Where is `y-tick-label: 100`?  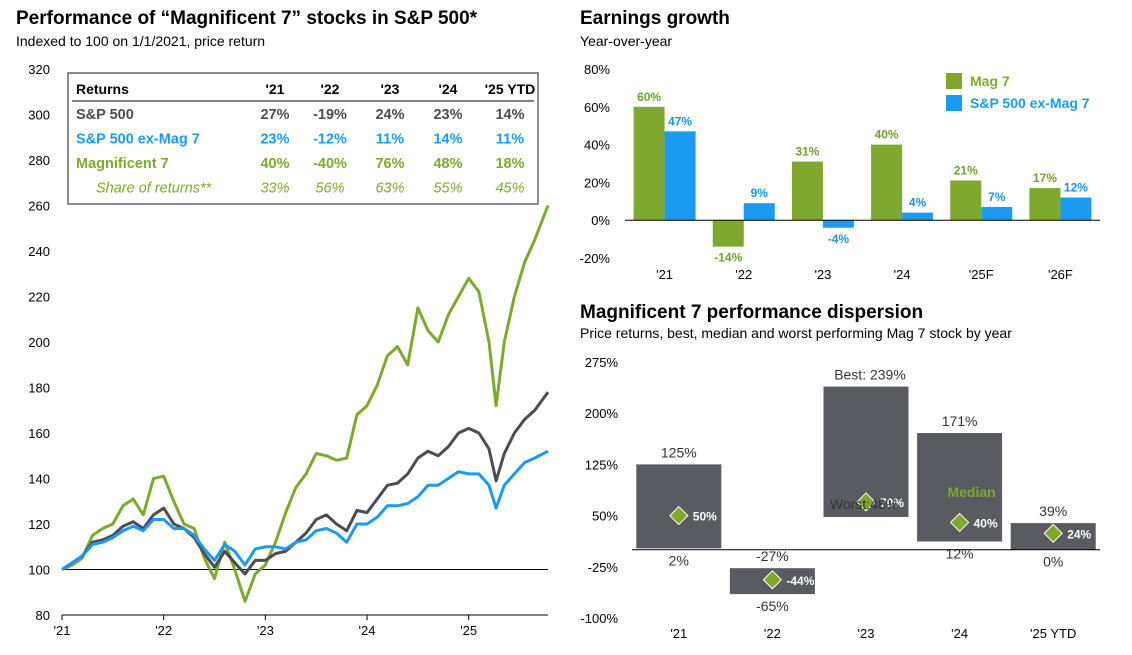 y-tick-label: 100 is located at coordinates (39, 570).